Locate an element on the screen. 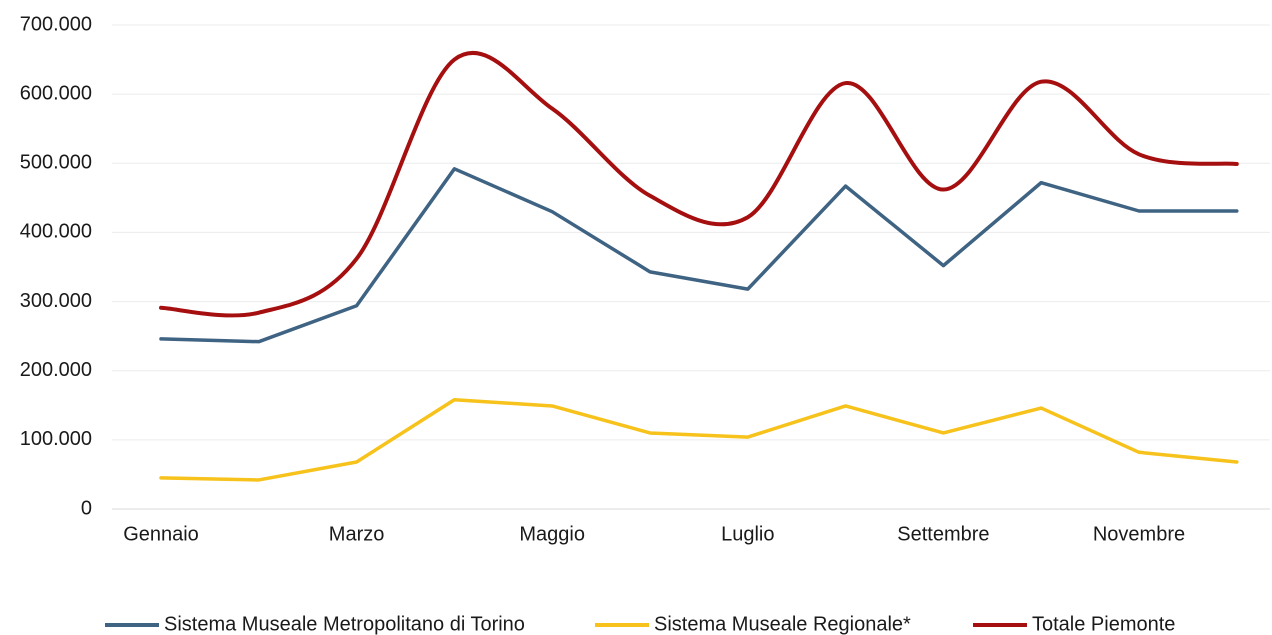 Image resolution: width=1272 pixels, height=635 pixels. x-tick-label: Novembre is located at coordinates (1139, 534).